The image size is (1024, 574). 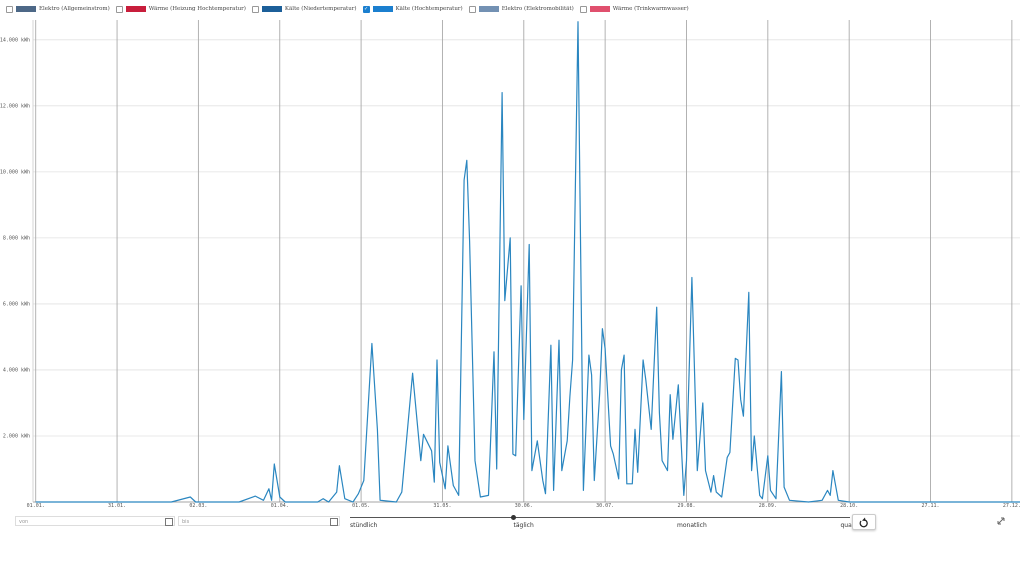 I want to click on legend-label: Kälte (Niedertemperatur), so click(x=320, y=9).